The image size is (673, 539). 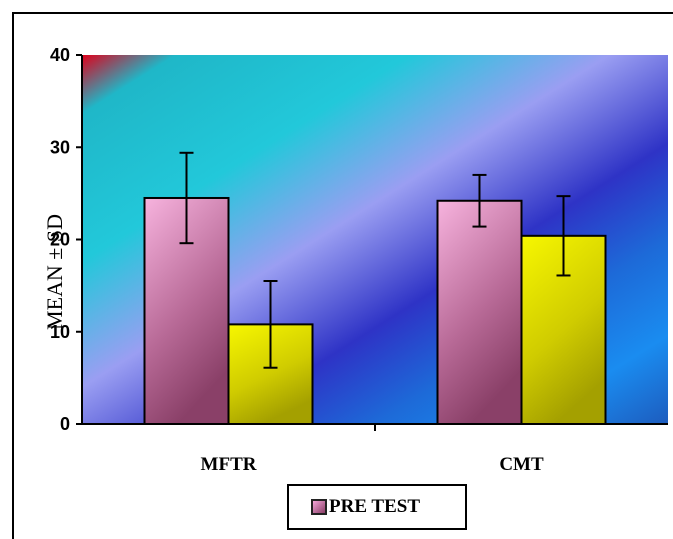 I want to click on legend: PRE TEST, so click(x=377, y=507).